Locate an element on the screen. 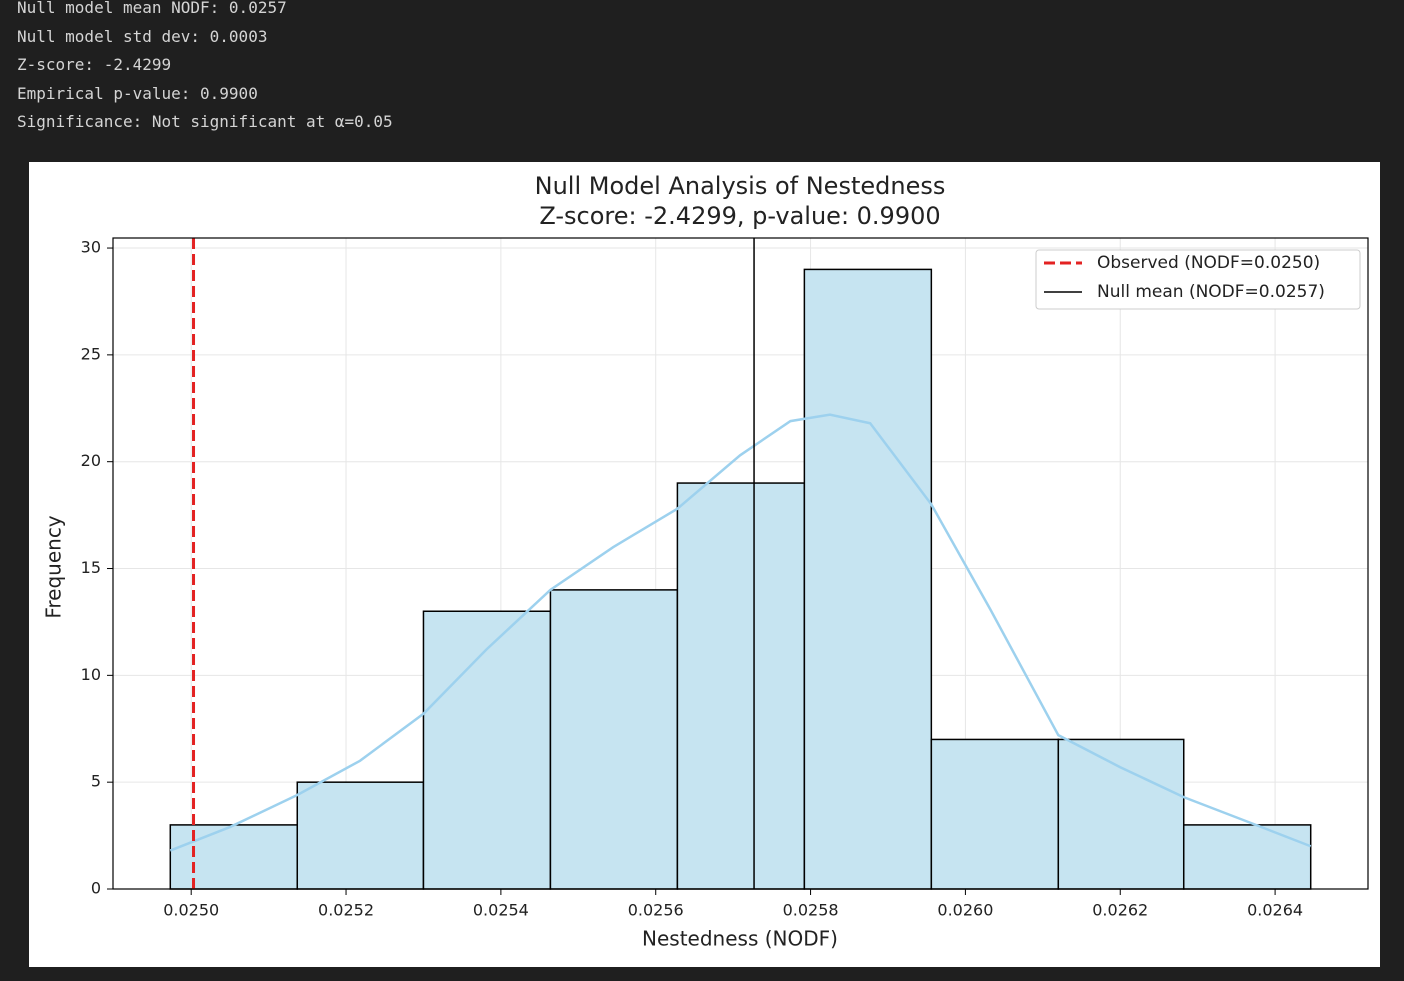 This screenshot has width=1404, height=981. legend-label: Null mean (NODF=0.0257) is located at coordinates (1211, 292).